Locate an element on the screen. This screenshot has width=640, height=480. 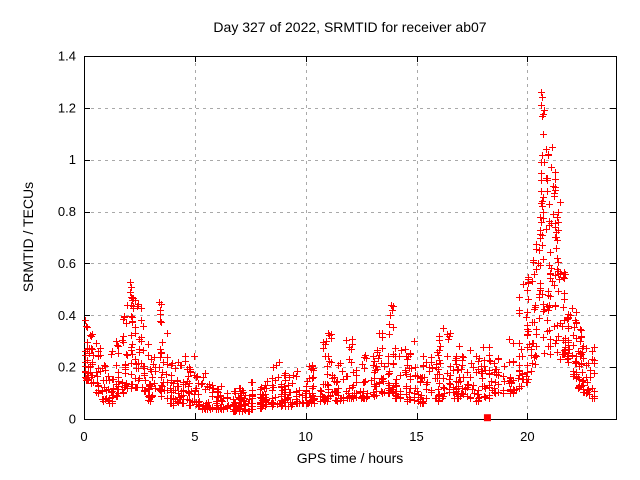
y-axis-label: SRMTID / TECUs is located at coordinates (28, 237).